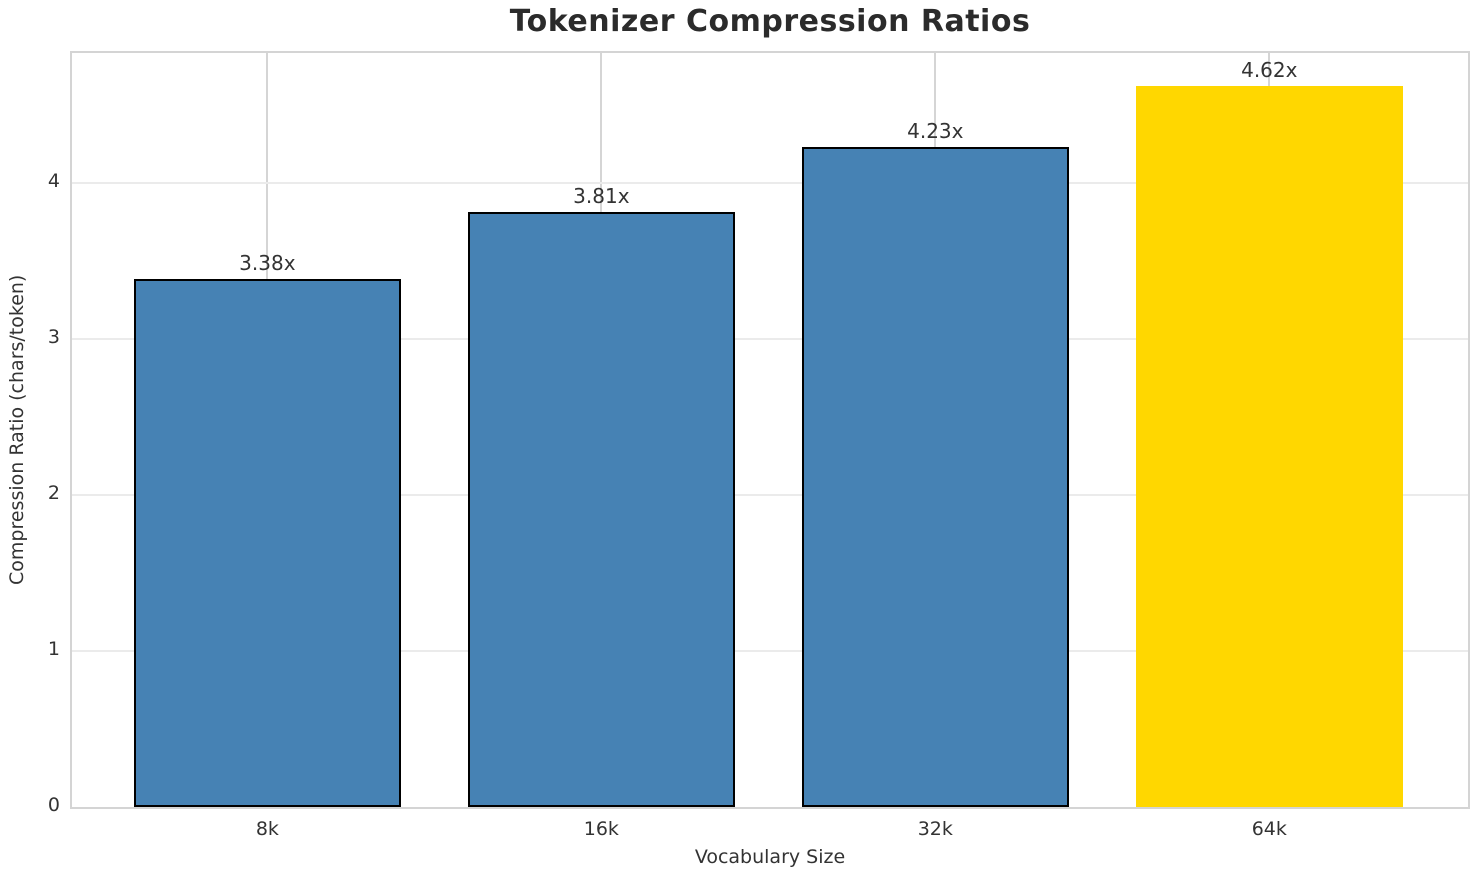 This screenshot has width=1483, height=885. What do you see at coordinates (267, 829) in the screenshot?
I see `x-tick-8k: 8k` at bounding box center [267, 829].